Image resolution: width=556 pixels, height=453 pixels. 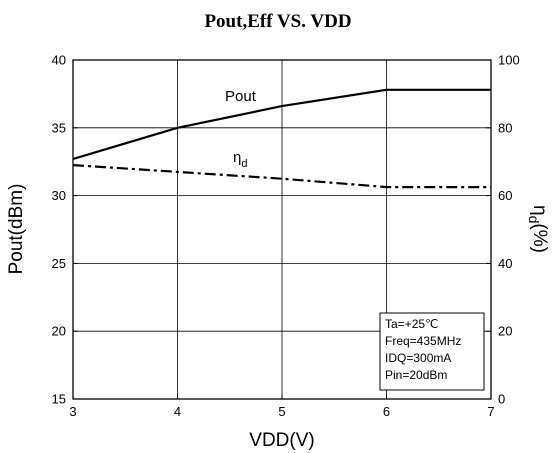 What do you see at coordinates (505, 331) in the screenshot?
I see `y-right-tick-label: 20` at bounding box center [505, 331].